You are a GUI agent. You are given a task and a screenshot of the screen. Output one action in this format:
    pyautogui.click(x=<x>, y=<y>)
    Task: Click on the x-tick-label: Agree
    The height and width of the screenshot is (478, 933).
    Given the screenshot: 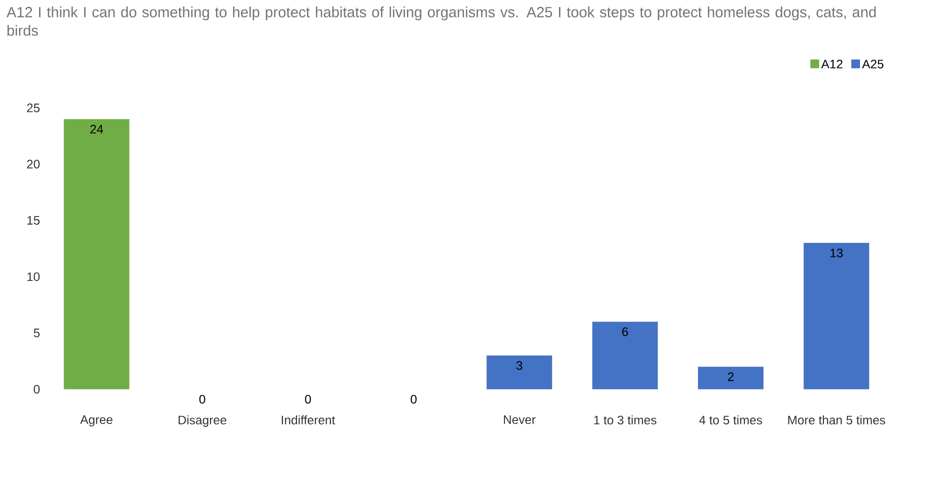 What is the action you would take?
    pyautogui.click(x=96, y=420)
    